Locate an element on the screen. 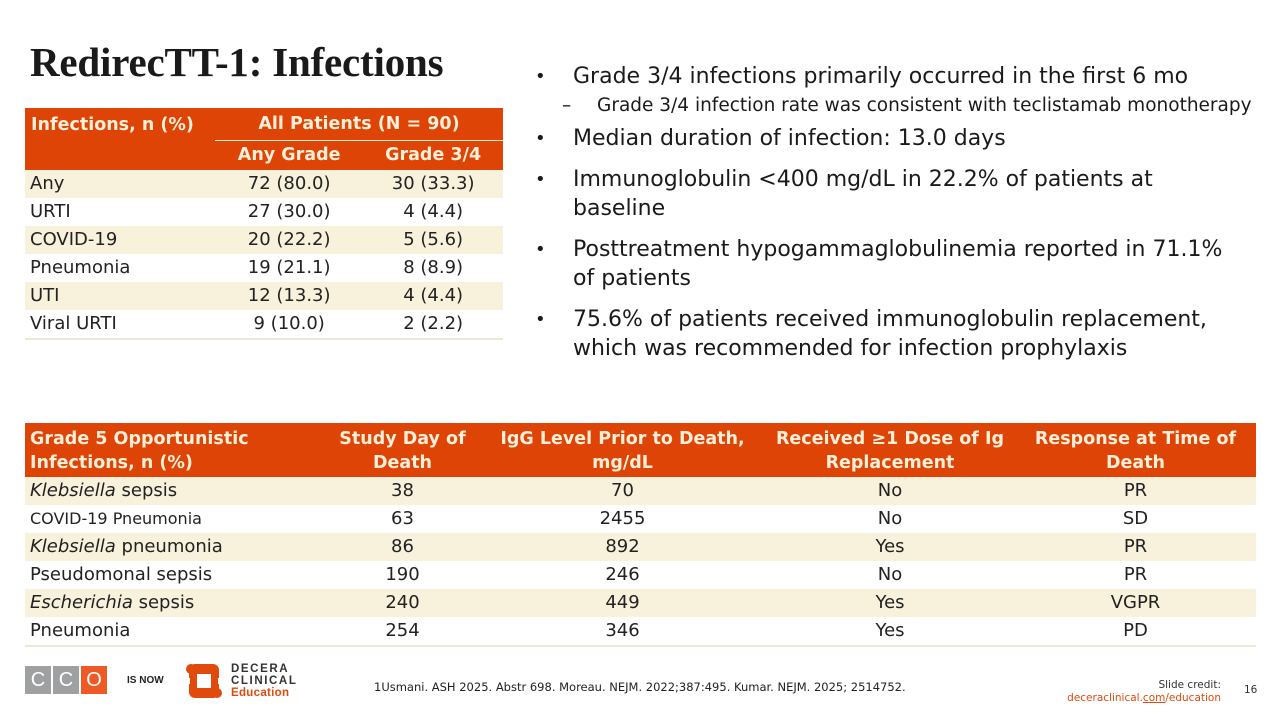  bullet-text: Median duration of infection: 13.0 days is located at coordinates (789, 138).